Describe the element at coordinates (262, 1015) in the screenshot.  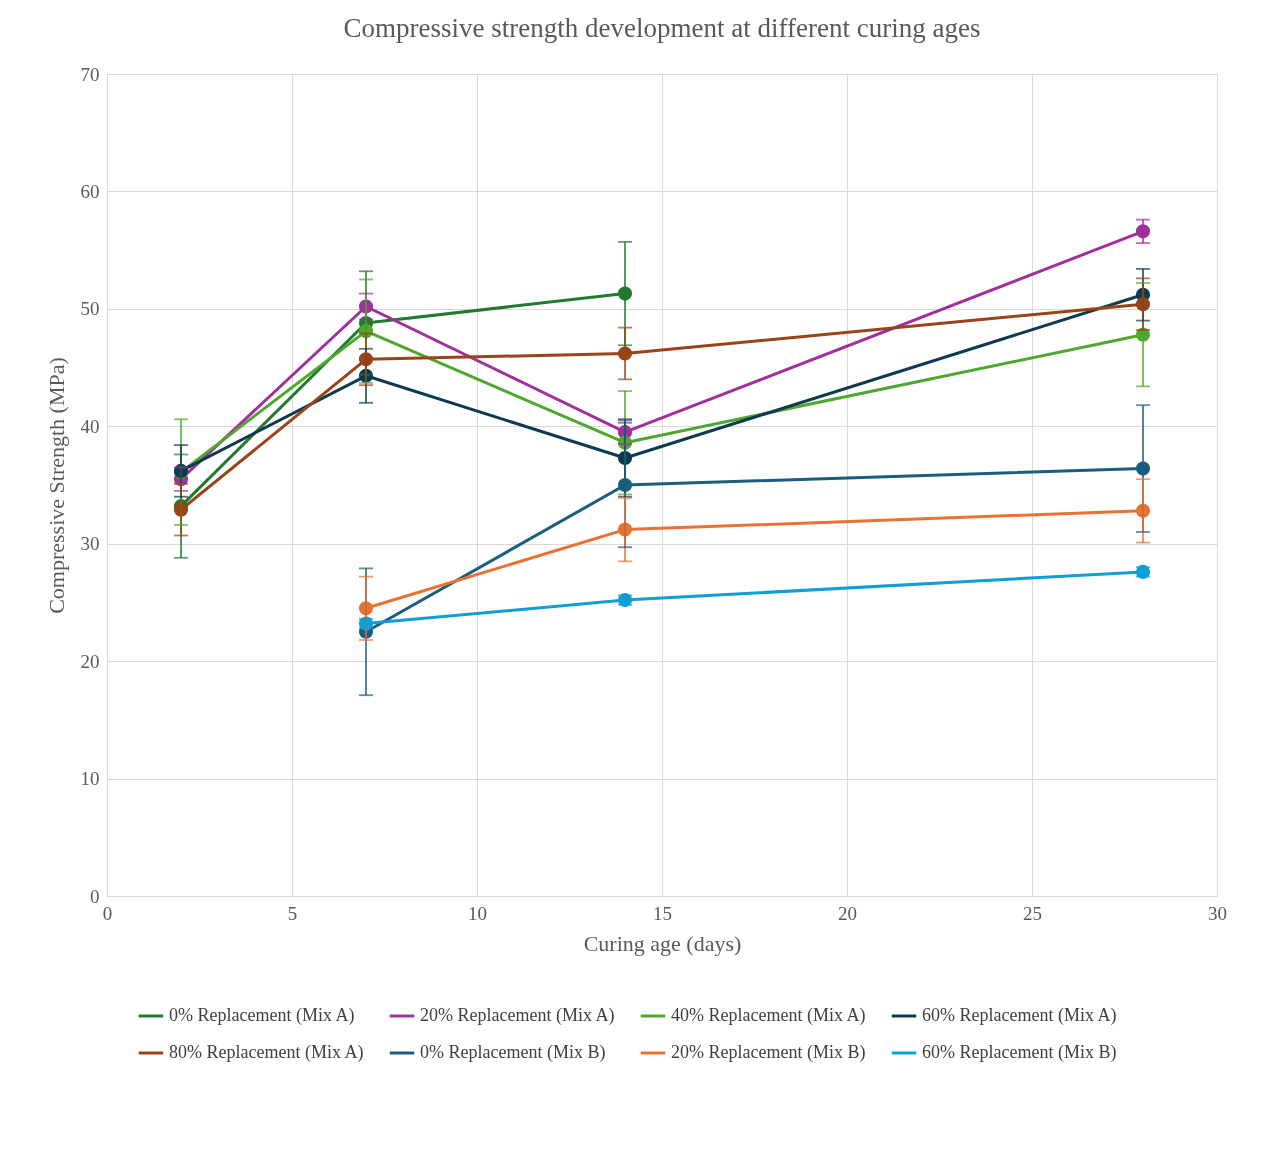
I see `legend-label: 0% Replacement (Mix A)` at that location.